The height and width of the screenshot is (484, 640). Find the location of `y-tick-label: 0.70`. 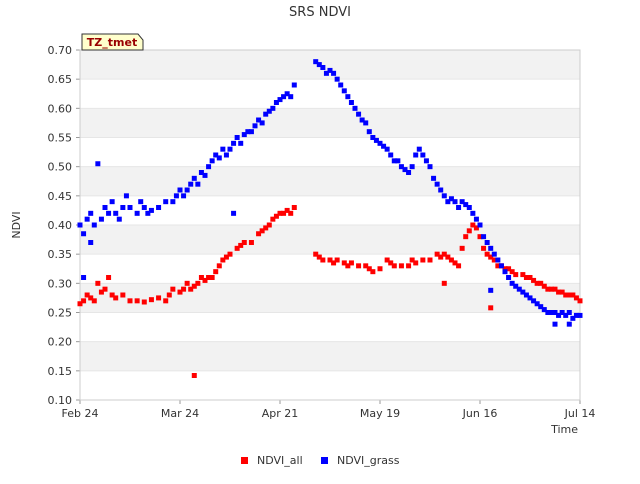

y-tick-label: 0.70 is located at coordinates (60, 50).